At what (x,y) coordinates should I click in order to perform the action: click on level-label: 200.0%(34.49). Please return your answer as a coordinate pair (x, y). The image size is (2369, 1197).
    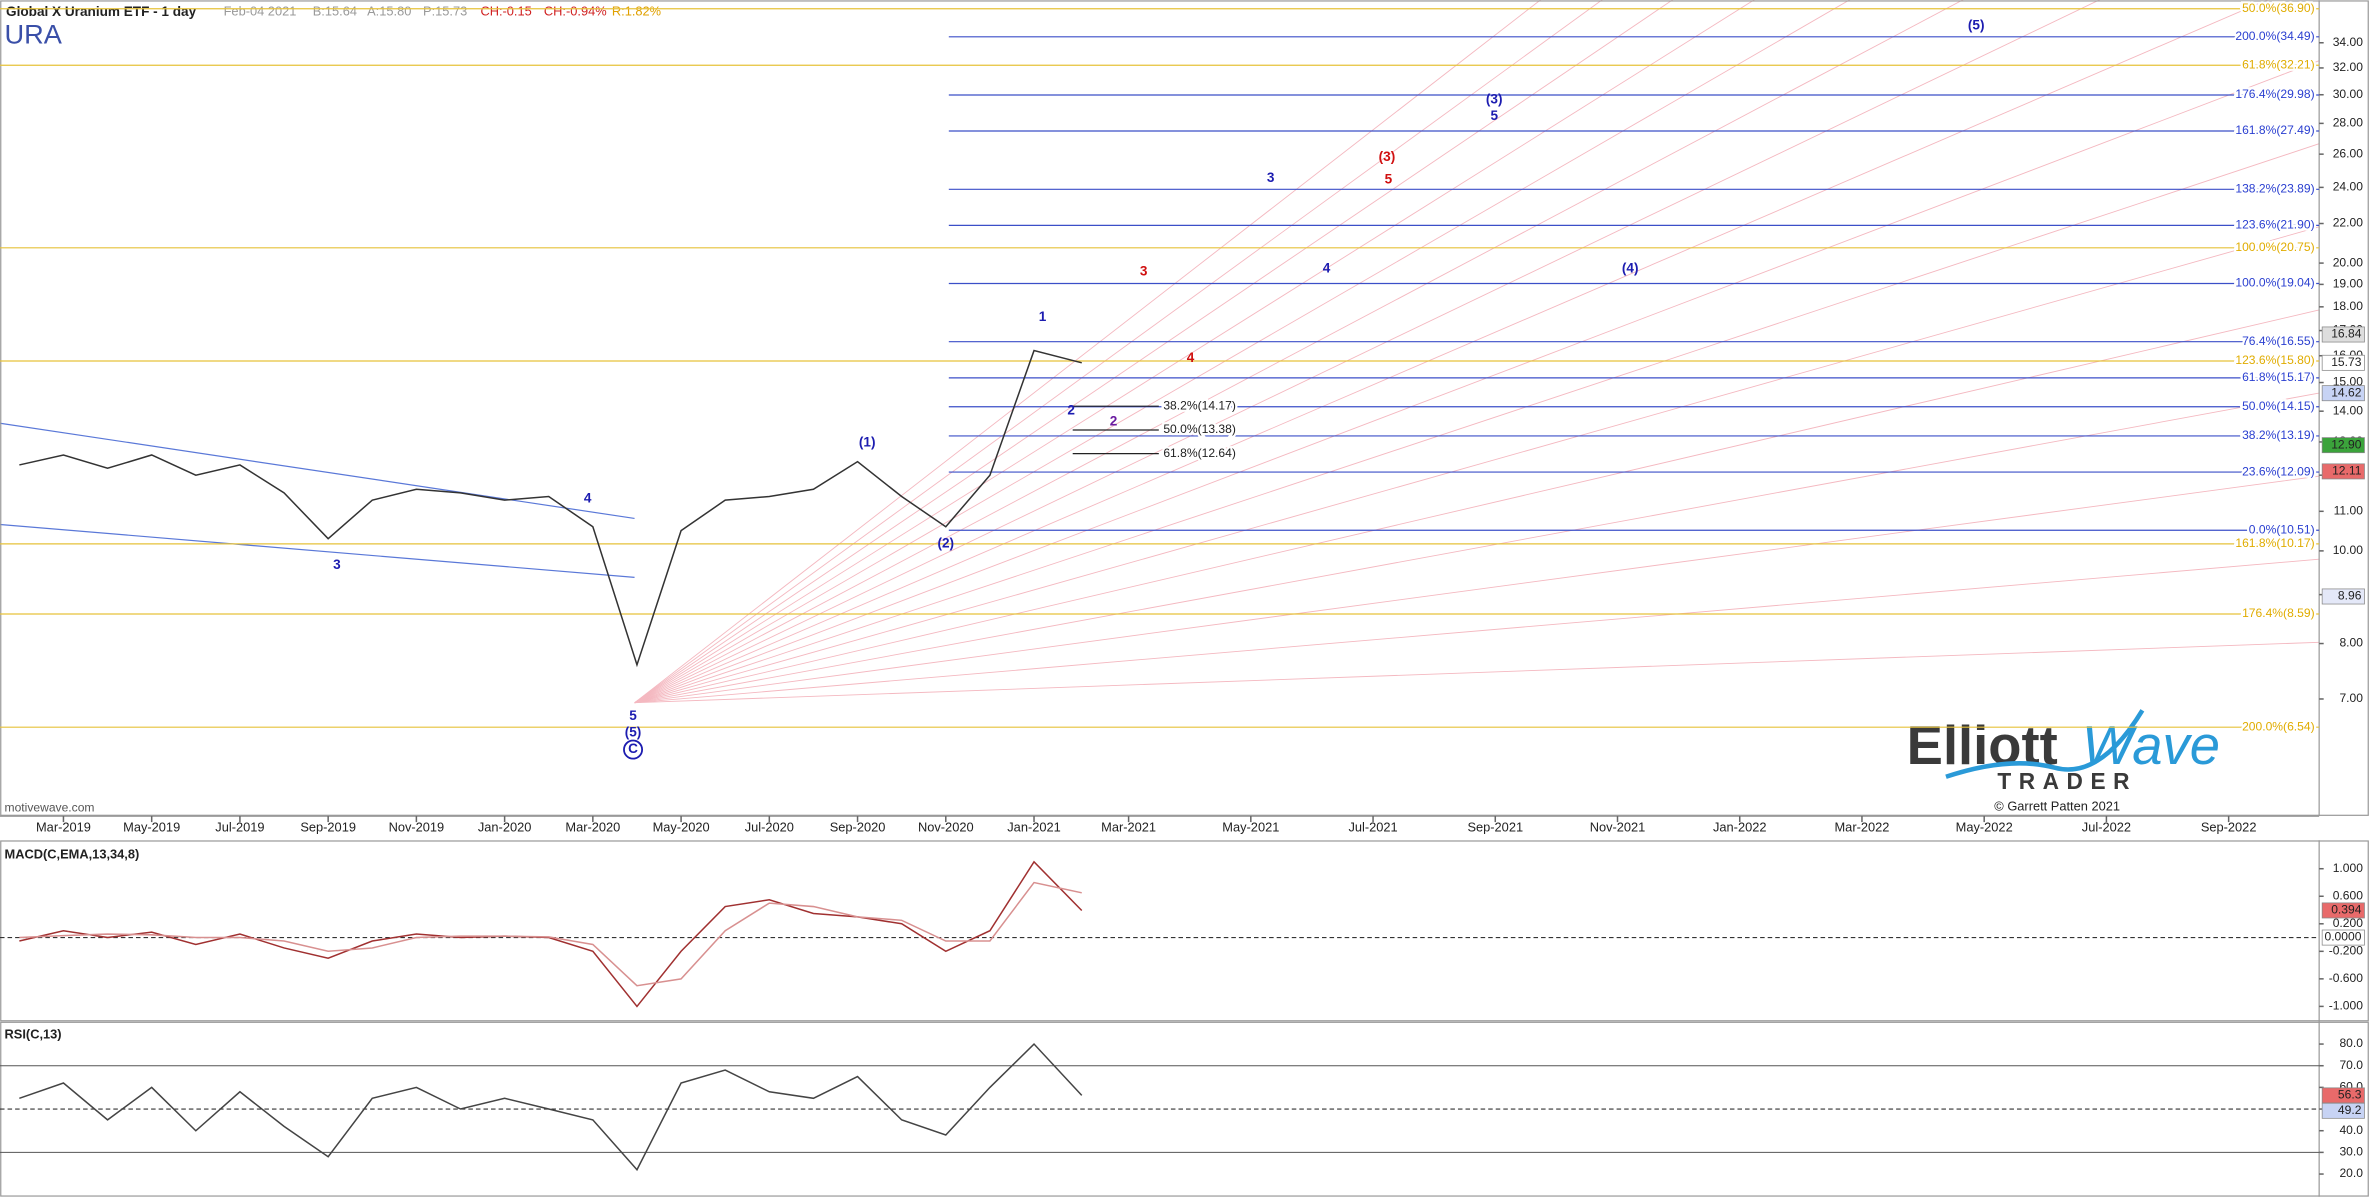
    Looking at the image, I should click on (2274, 36).